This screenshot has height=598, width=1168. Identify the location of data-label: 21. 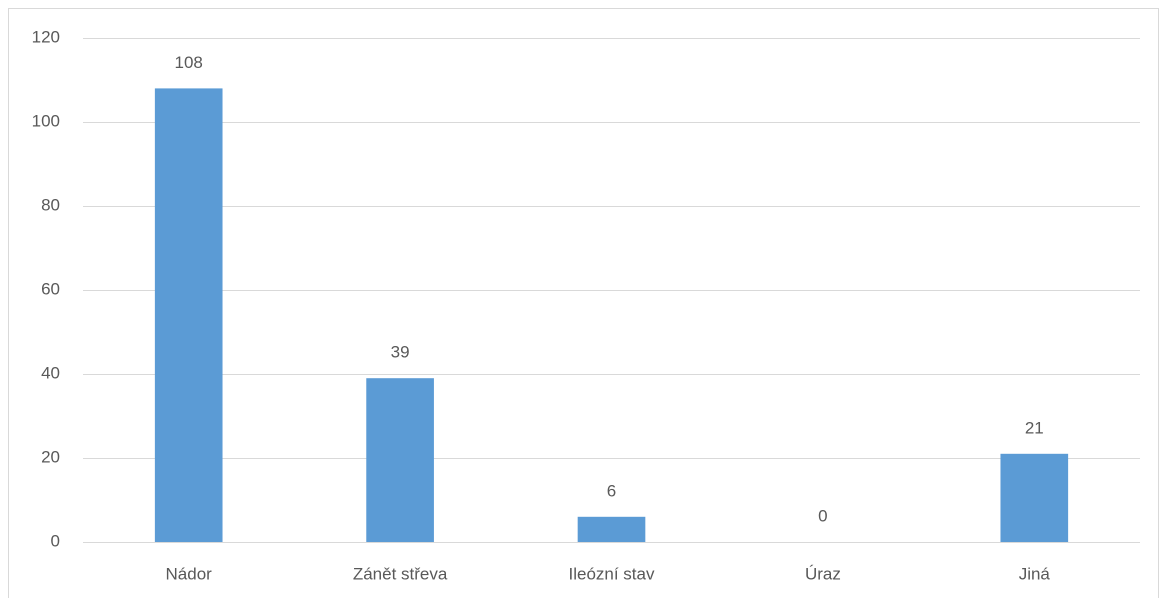
(1034, 427).